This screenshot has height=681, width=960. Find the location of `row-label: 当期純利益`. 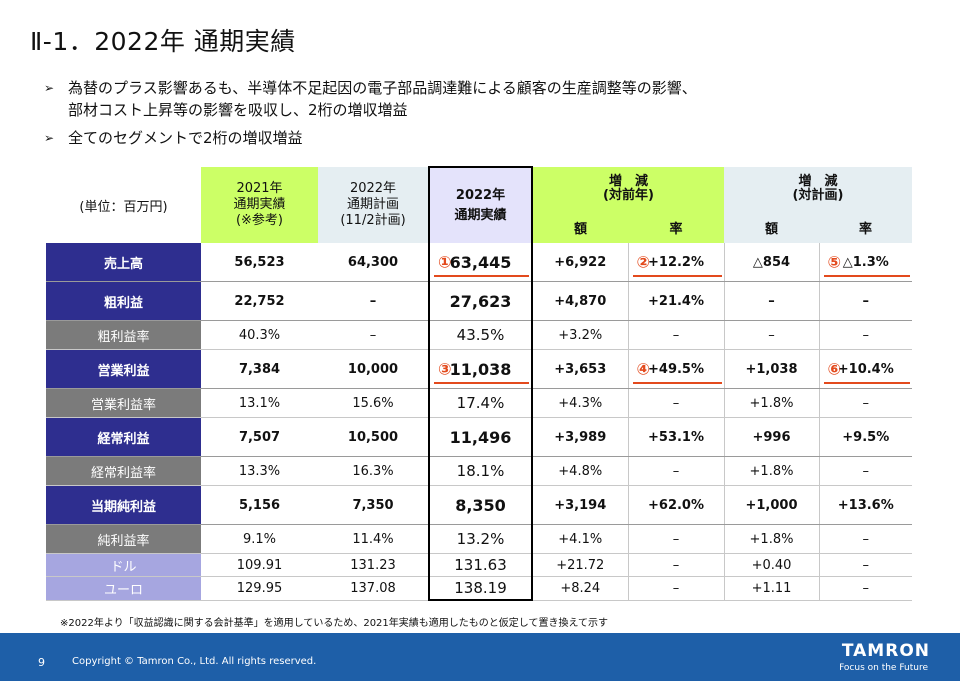

row-label: 当期純利益 is located at coordinates (123, 505).